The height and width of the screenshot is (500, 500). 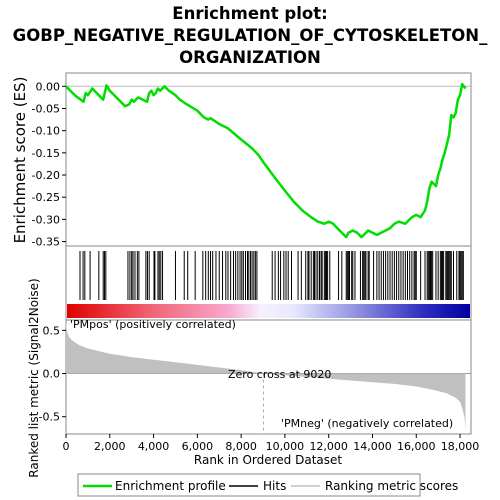 I want to click on legend-box, so click(x=249, y=485).